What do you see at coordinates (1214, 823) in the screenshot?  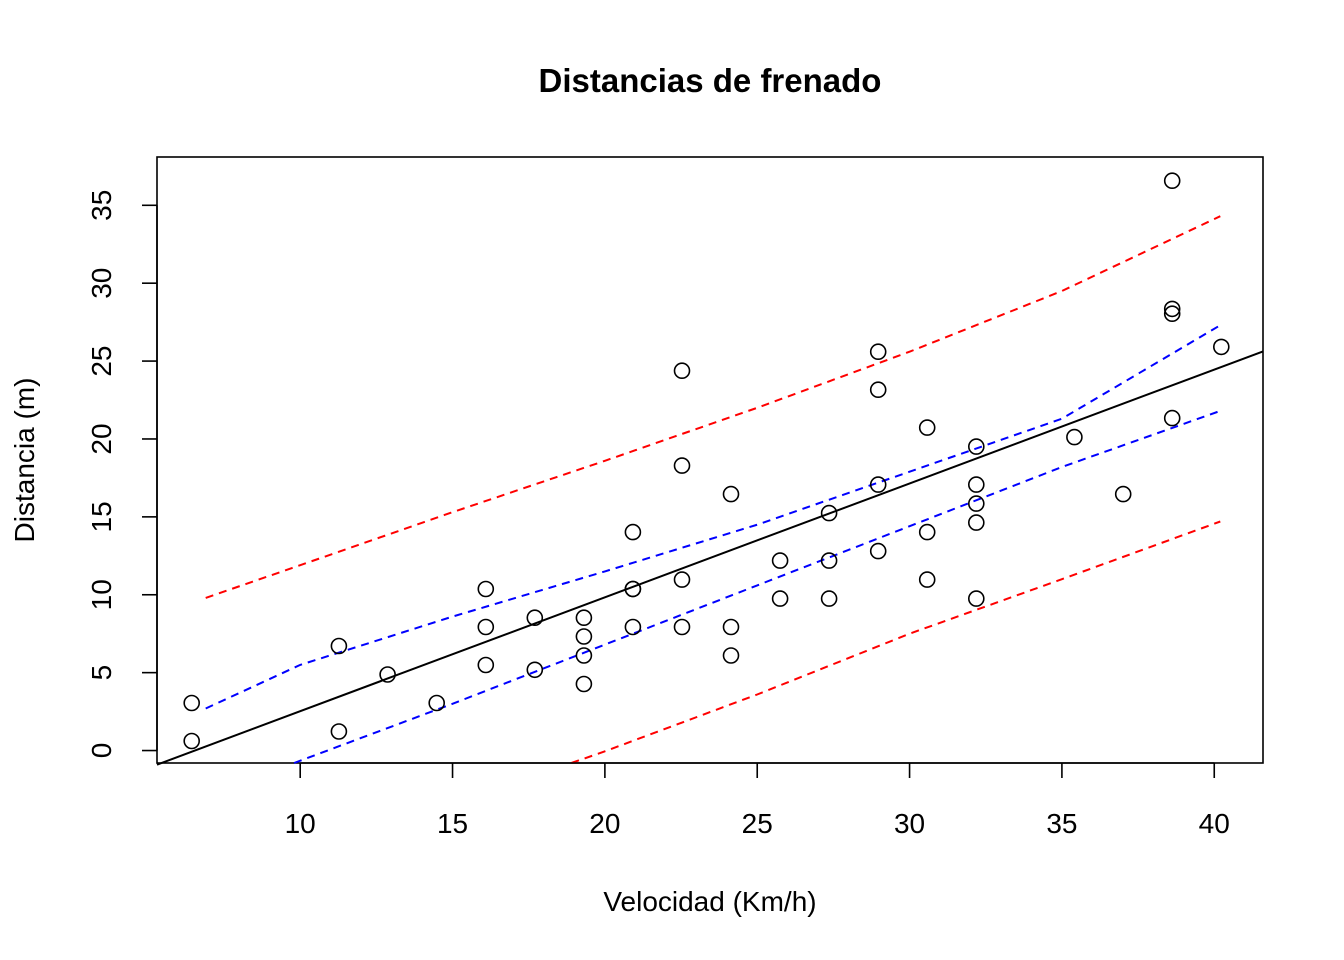 I see `x-tick-label: 40` at bounding box center [1214, 823].